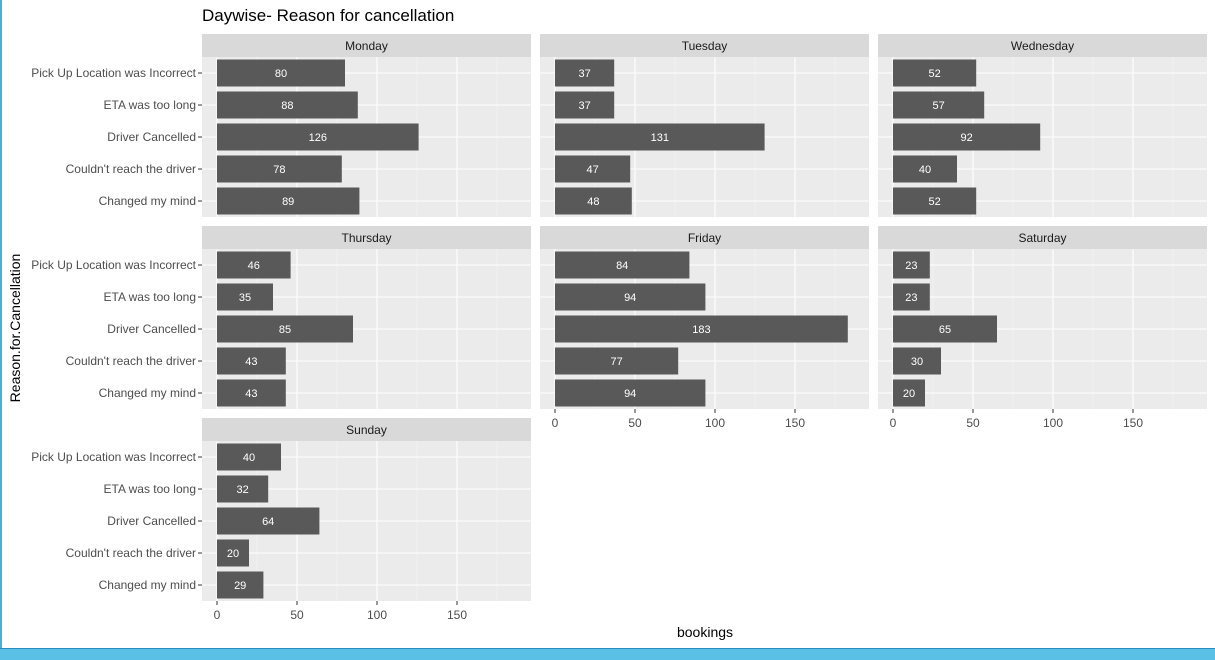  I want to click on panel-strip-label: Wednesday, so click(1042, 46).